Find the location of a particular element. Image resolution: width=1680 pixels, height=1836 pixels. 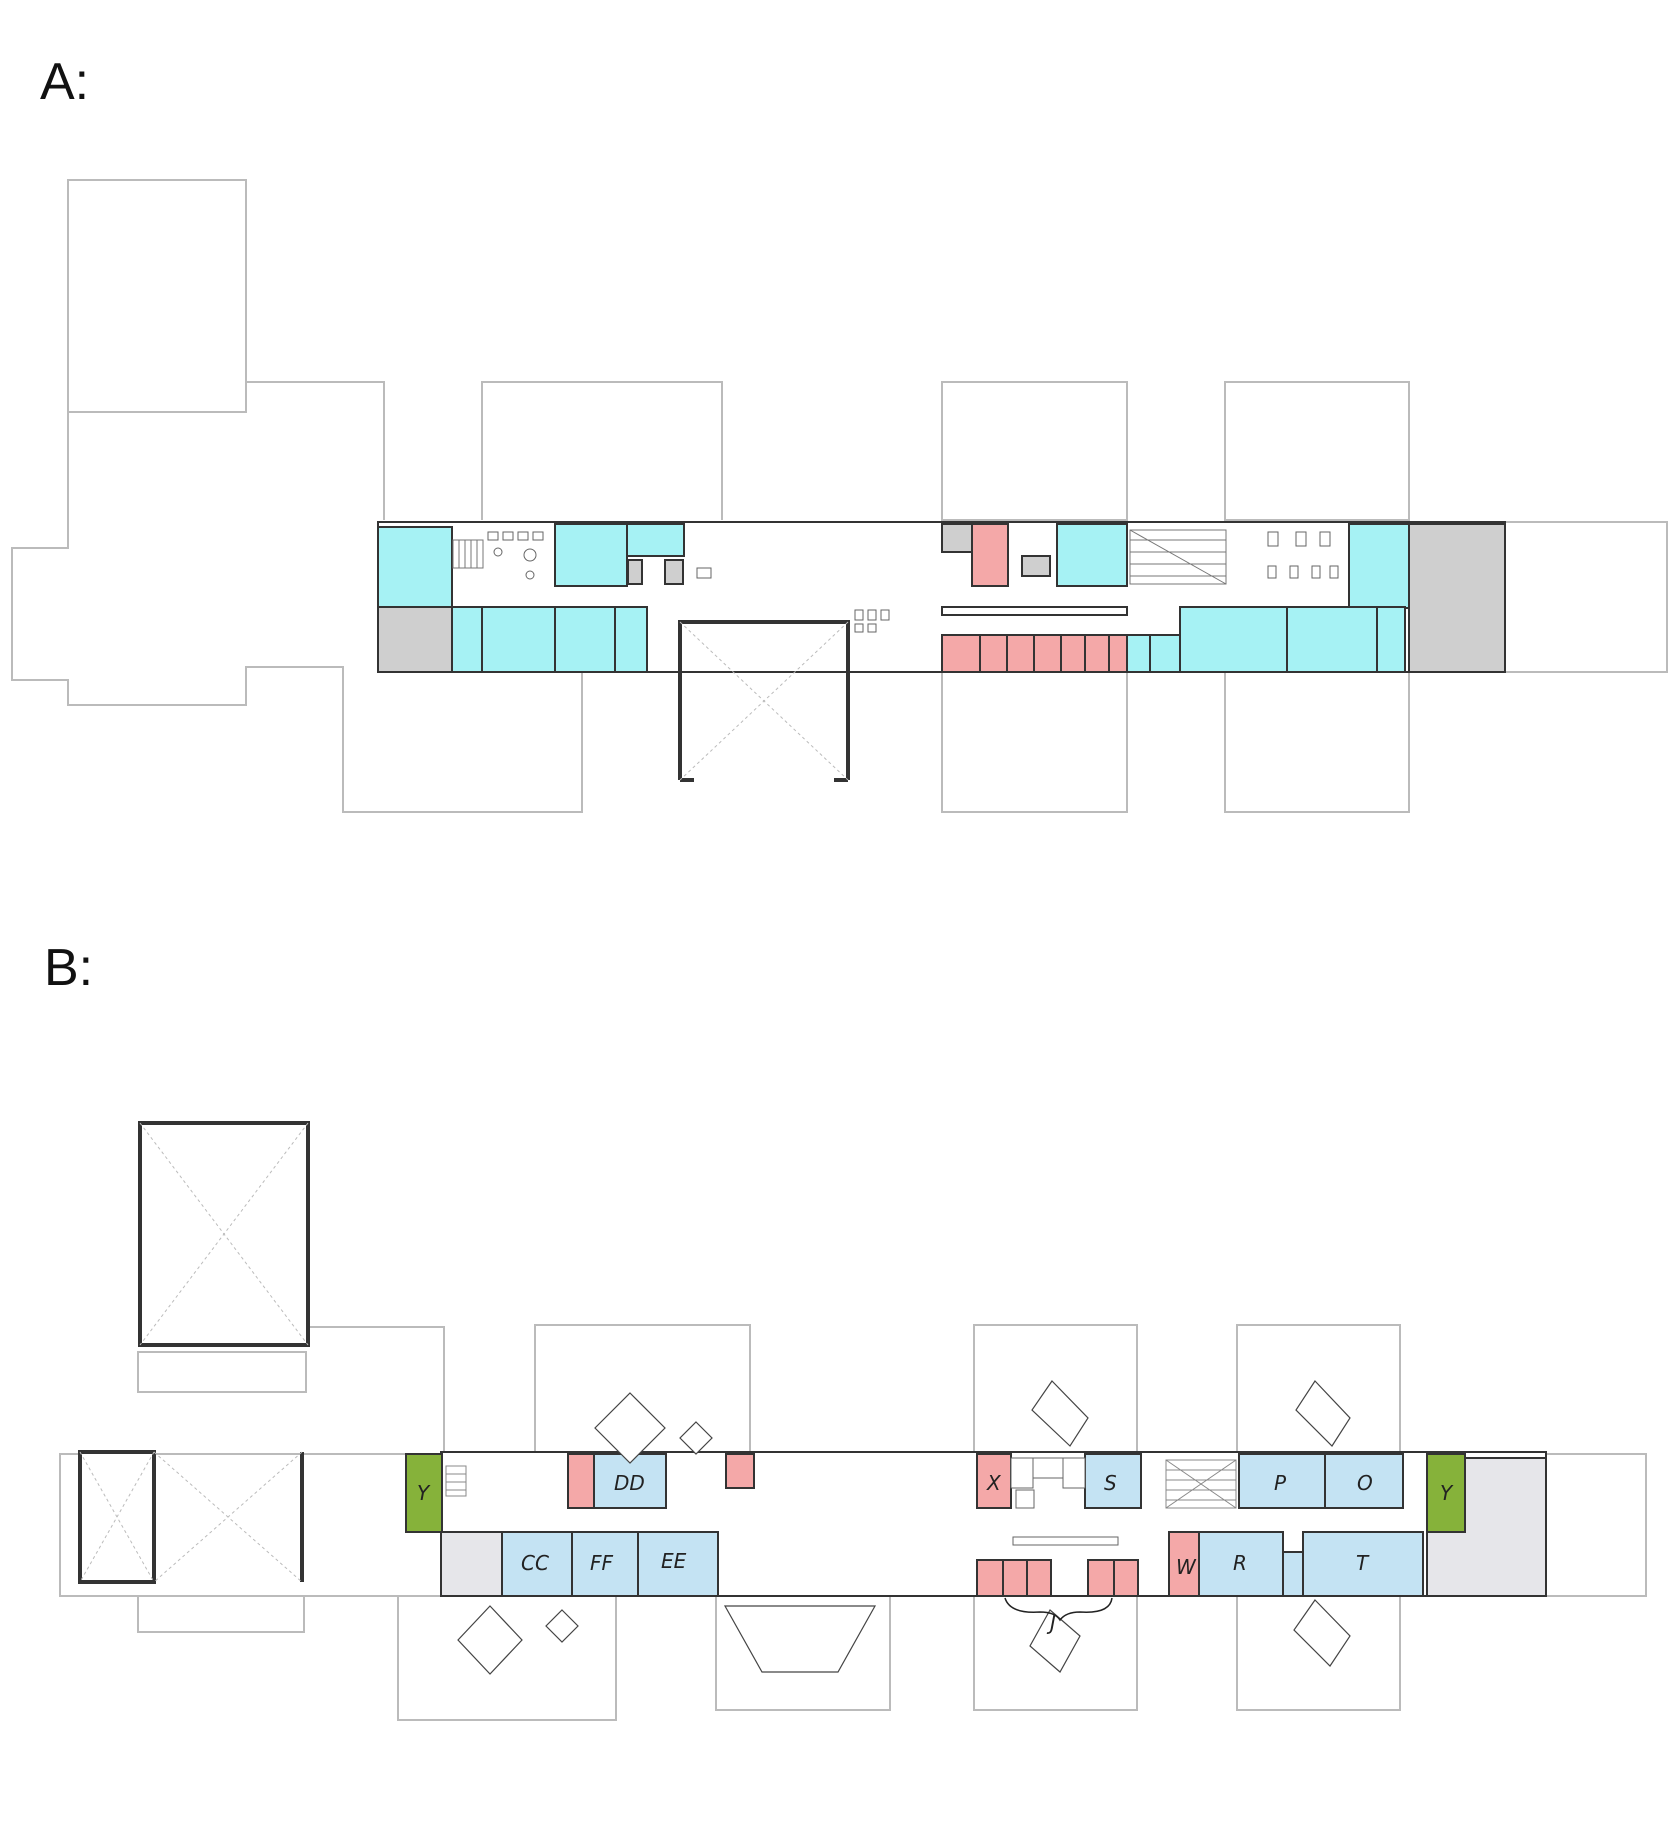

room-label-j: J is located at coordinates (1051, 1623).